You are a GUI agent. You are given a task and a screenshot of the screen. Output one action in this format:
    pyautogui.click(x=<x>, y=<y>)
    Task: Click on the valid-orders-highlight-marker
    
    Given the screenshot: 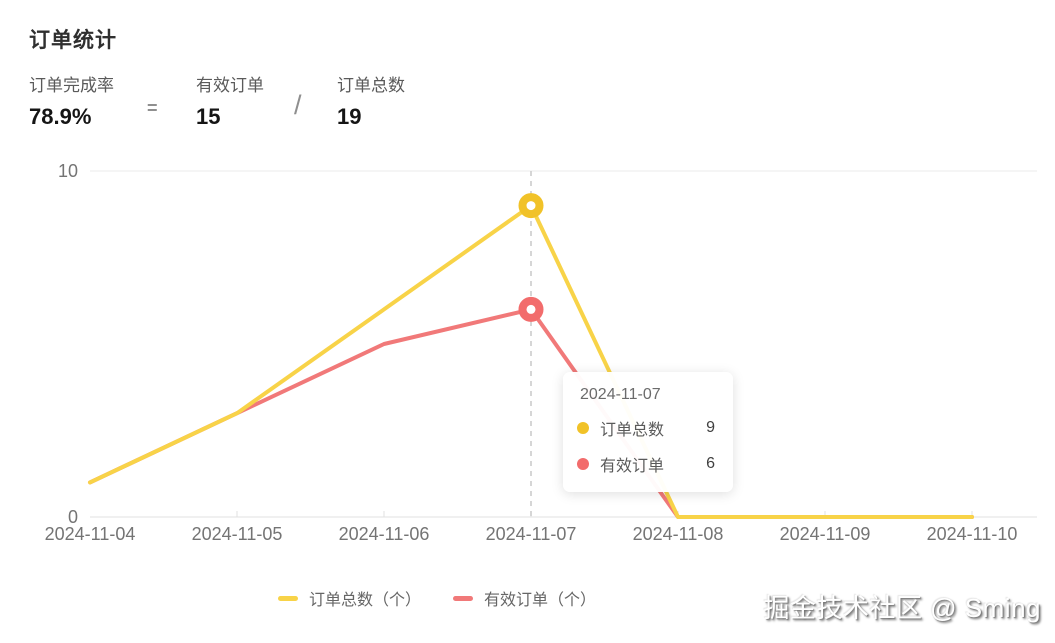 What is the action you would take?
    pyautogui.click(x=531, y=309)
    